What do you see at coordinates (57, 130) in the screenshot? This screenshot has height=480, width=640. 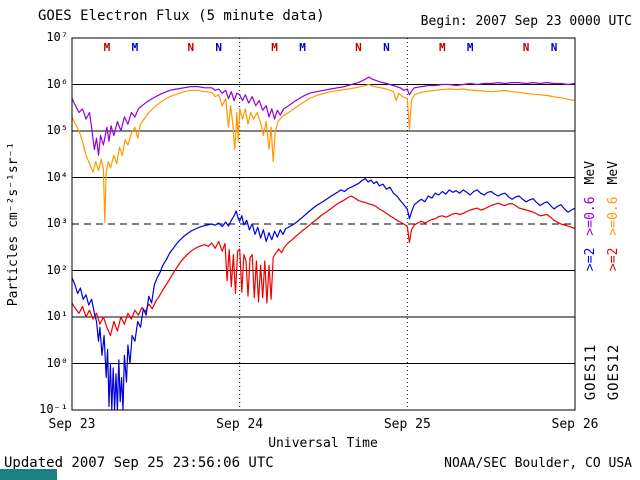 I see `y-tick-label: 10⁵` at bounding box center [57, 130].